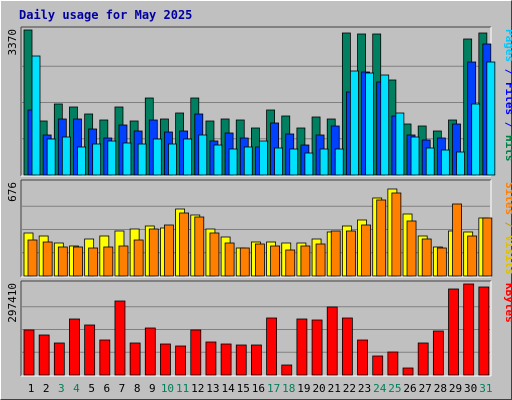  Describe the element at coordinates (243, 388) in the screenshot. I see `day-label-15: 15` at that location.